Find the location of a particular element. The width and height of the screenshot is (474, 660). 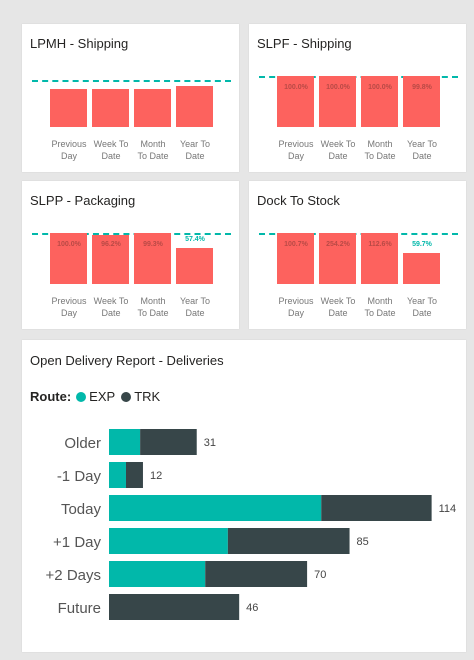

panel-title: SLPP - Packaging is located at coordinates (83, 200).